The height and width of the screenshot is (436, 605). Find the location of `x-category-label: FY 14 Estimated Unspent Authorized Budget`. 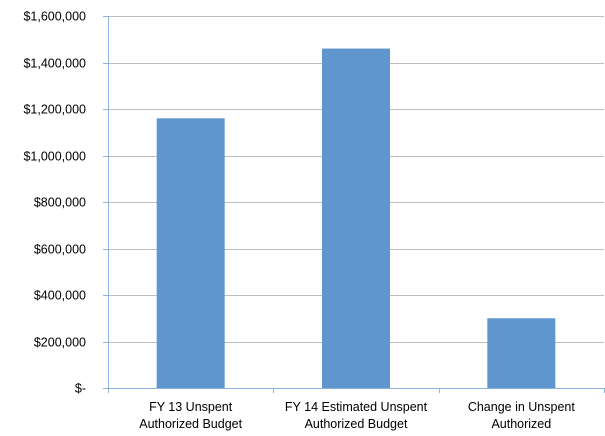

x-category-label: FY 14 Estimated Unspent Authorized Budget is located at coordinates (356, 415).